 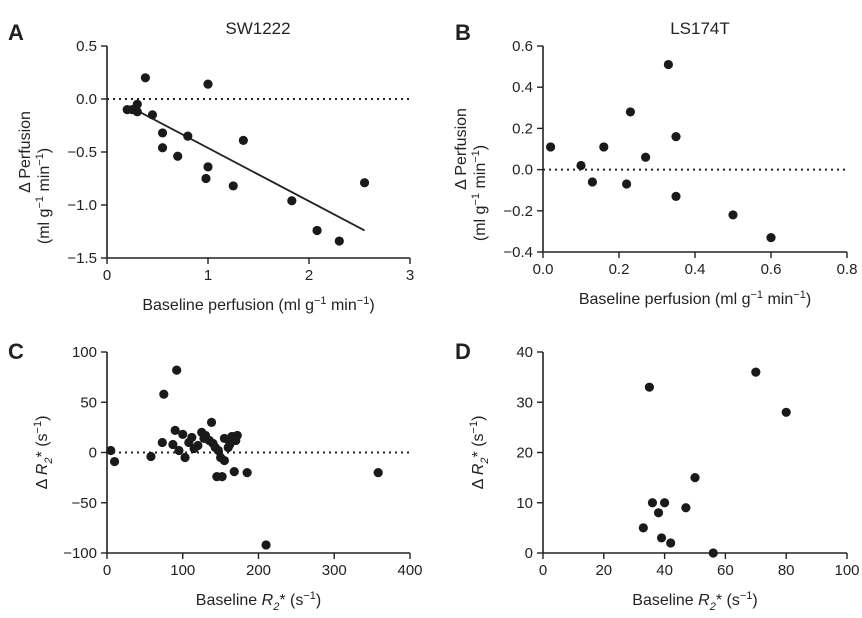 I want to click on panel-letter: C, so click(x=16, y=351).